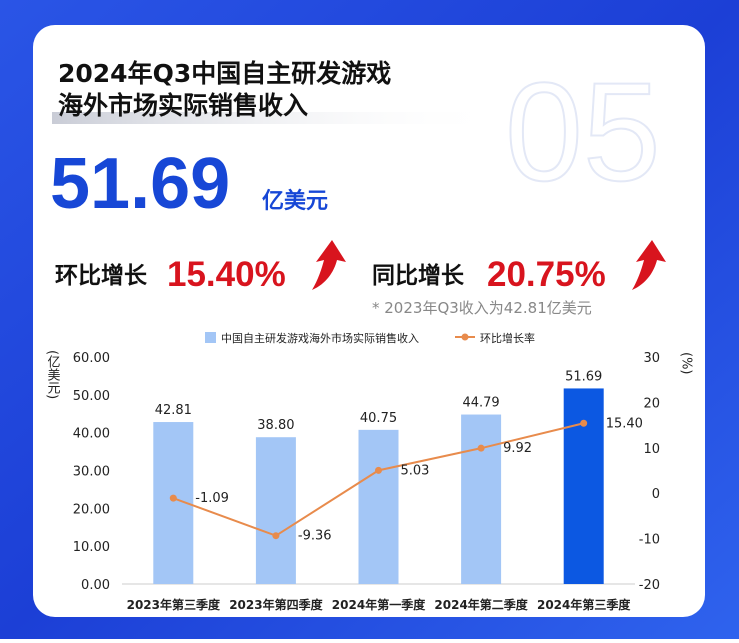  What do you see at coordinates (295, 201) in the screenshot?
I see `headline-unit: 亿美元` at bounding box center [295, 201].